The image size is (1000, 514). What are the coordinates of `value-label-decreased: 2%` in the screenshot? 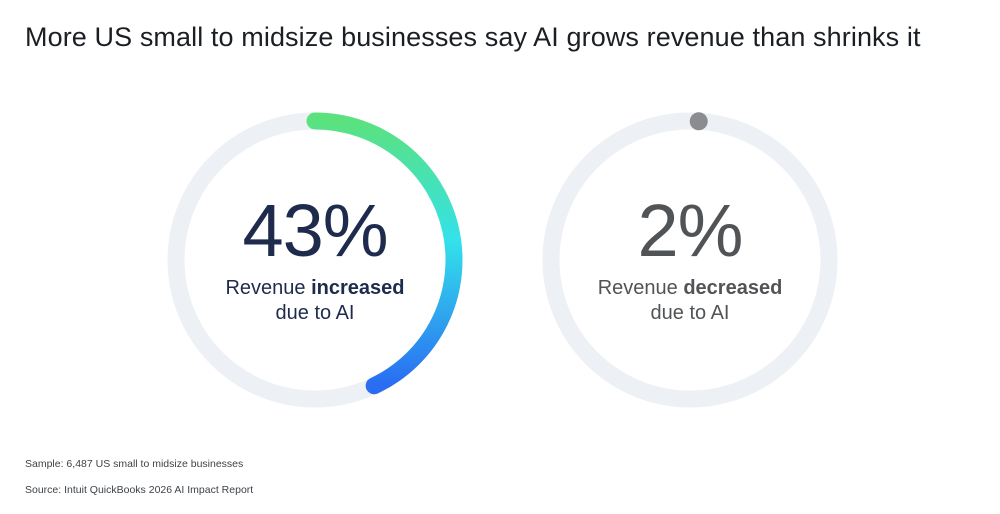 It's located at (690, 230).